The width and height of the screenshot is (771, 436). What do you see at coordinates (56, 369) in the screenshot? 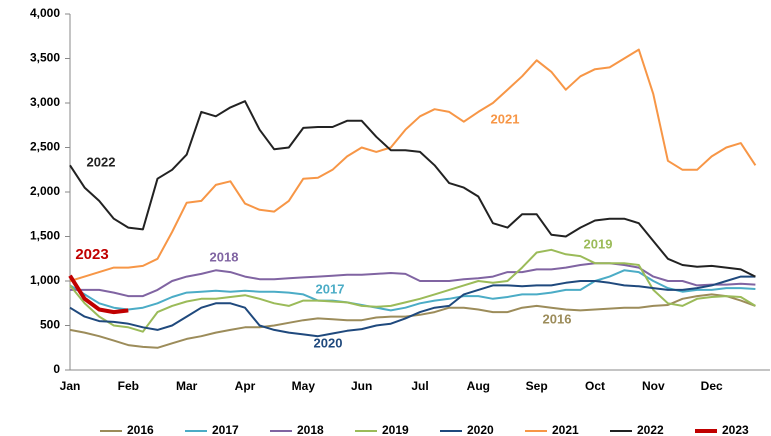
I see `y-tick-label: 0` at bounding box center [56, 369].